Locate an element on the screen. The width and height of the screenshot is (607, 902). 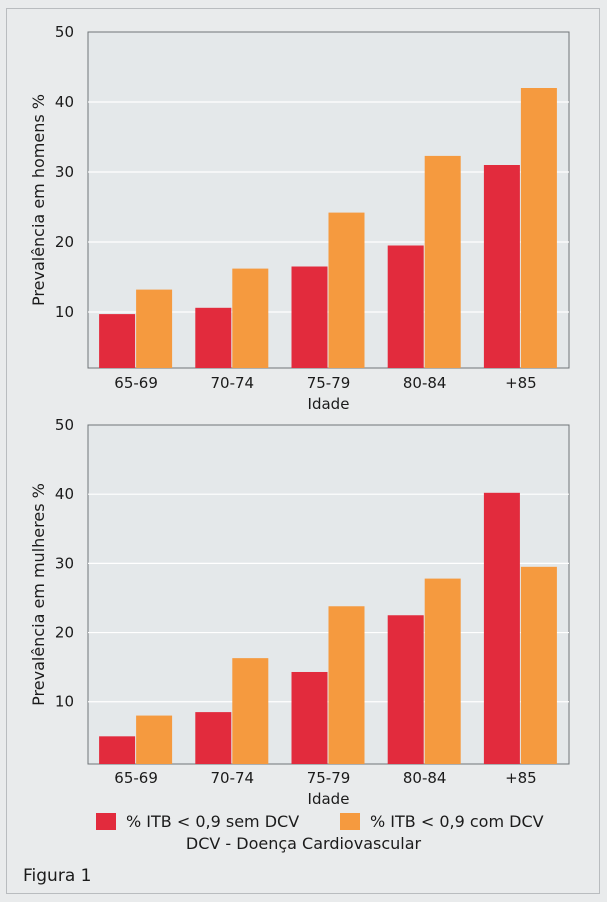
legend-label-sem-dcv: % ITB < 0,9 sem DCV is located at coordinates (213, 821).